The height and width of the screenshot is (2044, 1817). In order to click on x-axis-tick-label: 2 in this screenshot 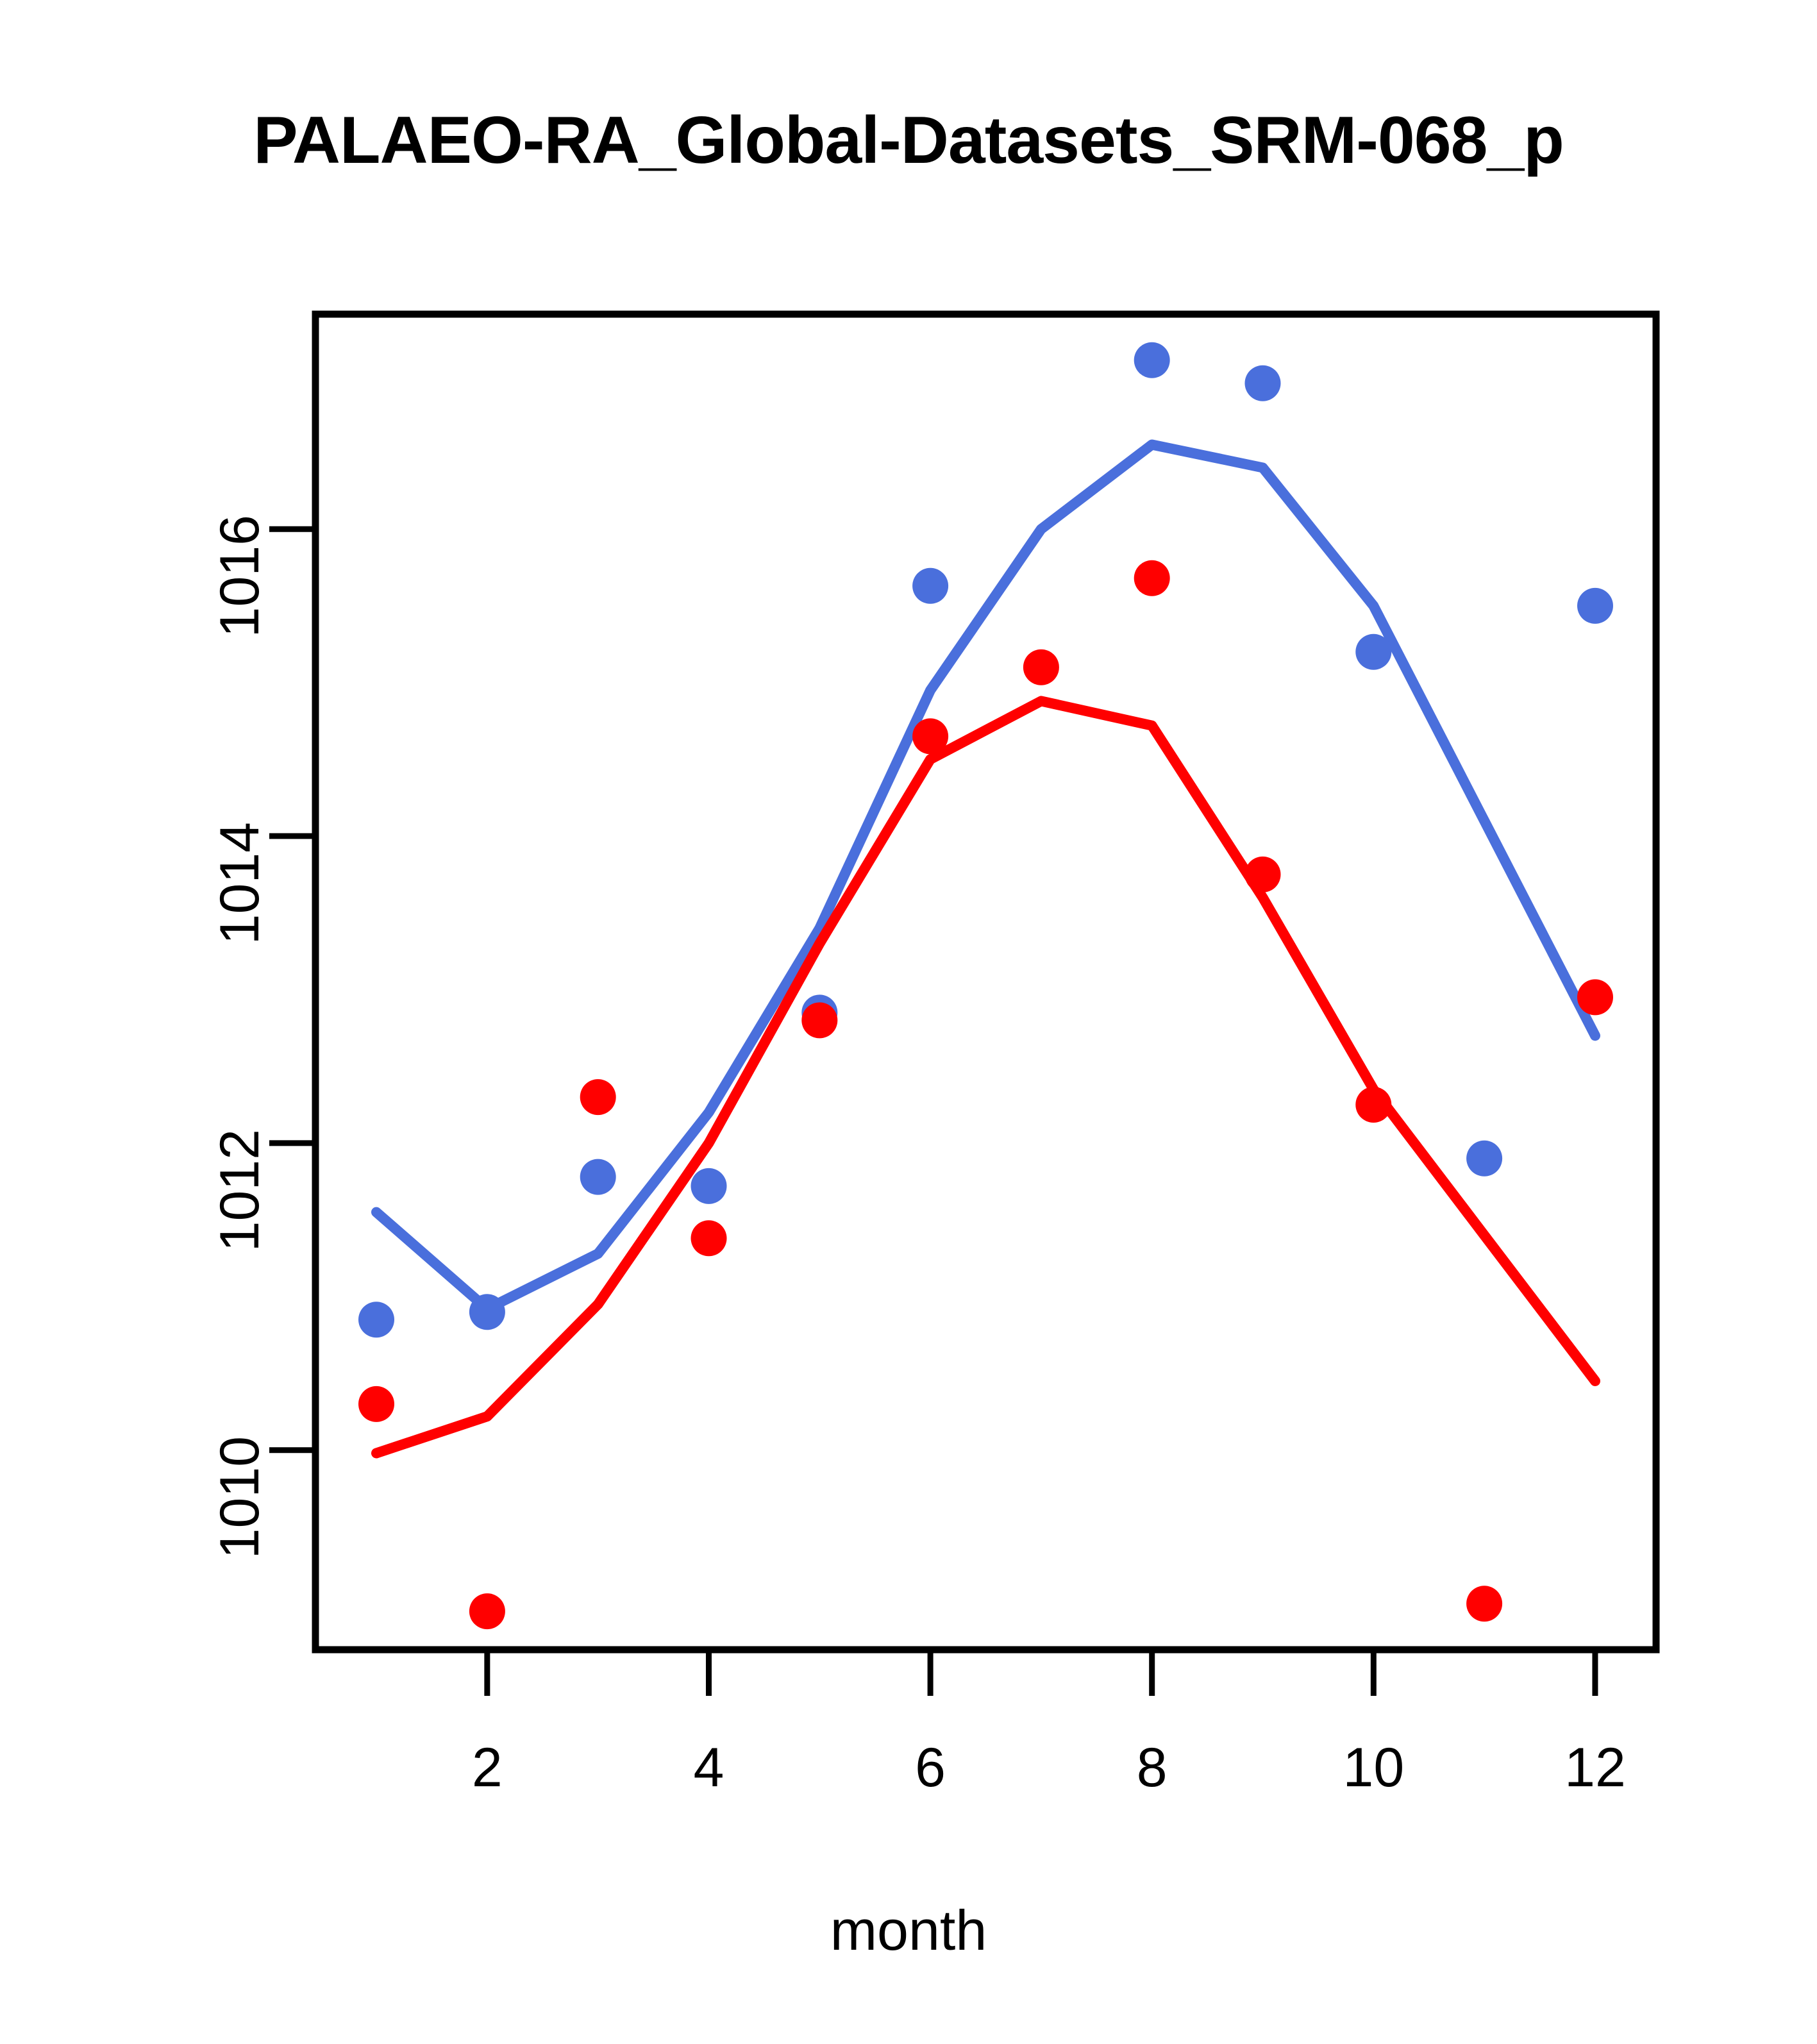, I will do `click(487, 1767)`.